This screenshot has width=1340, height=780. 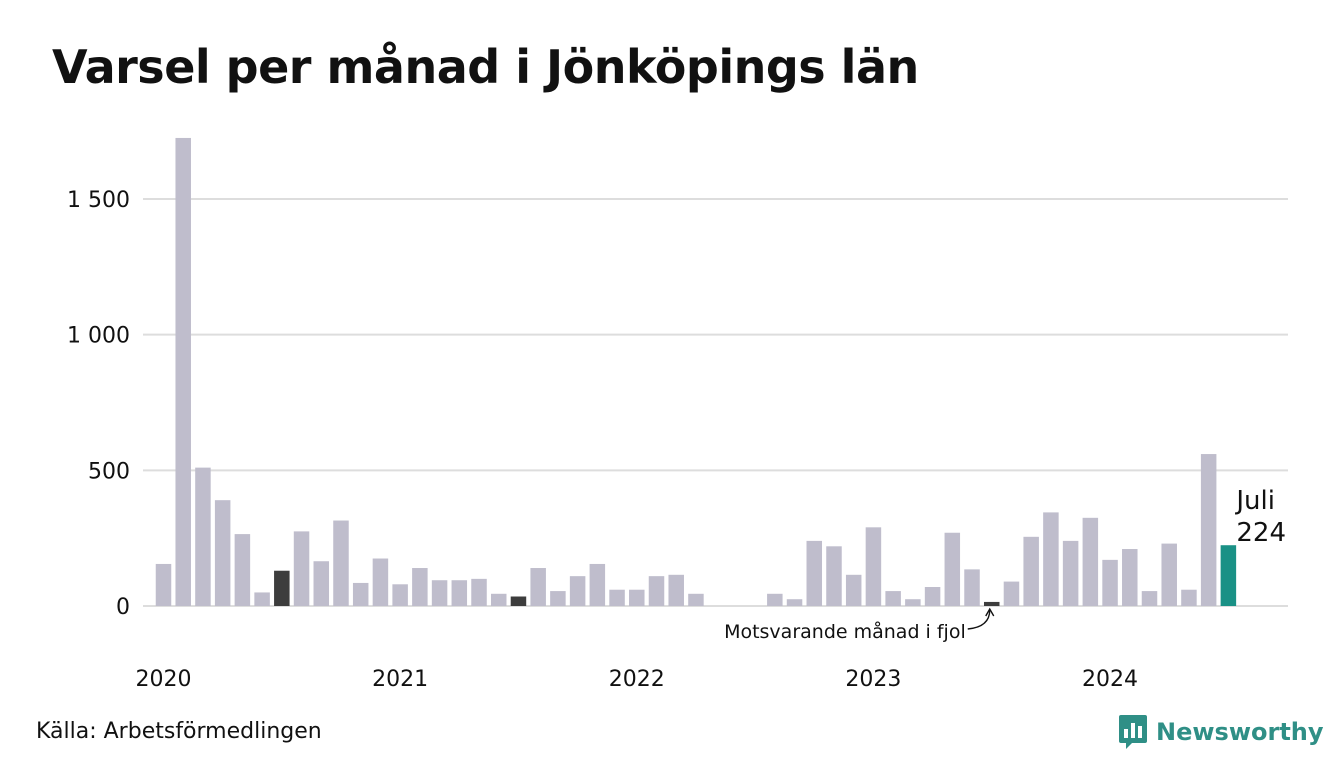 I want to click on newsworthy-logo: Newsworthy, so click(x=1221, y=732).